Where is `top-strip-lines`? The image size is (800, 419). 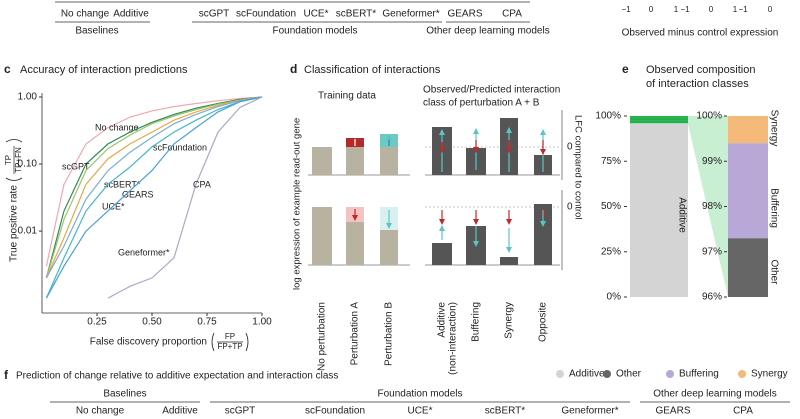 top-strip-lines is located at coordinates (292, 12).